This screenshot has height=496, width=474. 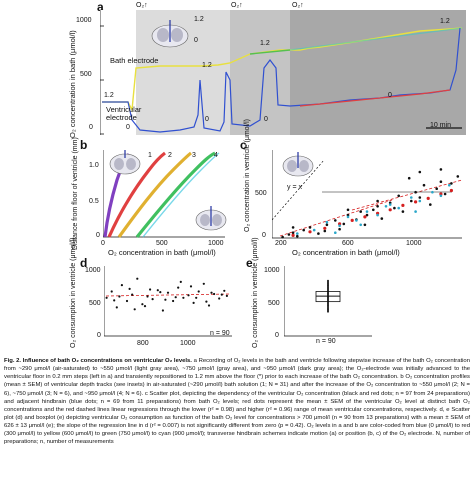 I want to click on panel-e-ytick-500: 500, so click(x=274, y=303).